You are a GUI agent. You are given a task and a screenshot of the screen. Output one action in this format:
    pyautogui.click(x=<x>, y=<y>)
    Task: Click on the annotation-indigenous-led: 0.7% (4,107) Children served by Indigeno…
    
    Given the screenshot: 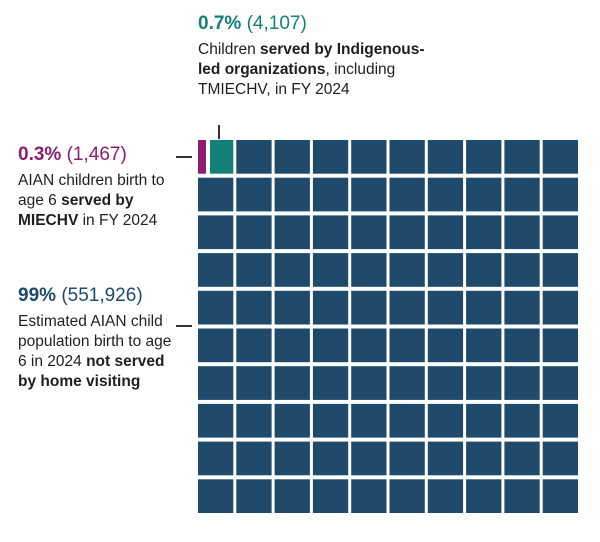 What is the action you would take?
    pyautogui.click(x=318, y=56)
    